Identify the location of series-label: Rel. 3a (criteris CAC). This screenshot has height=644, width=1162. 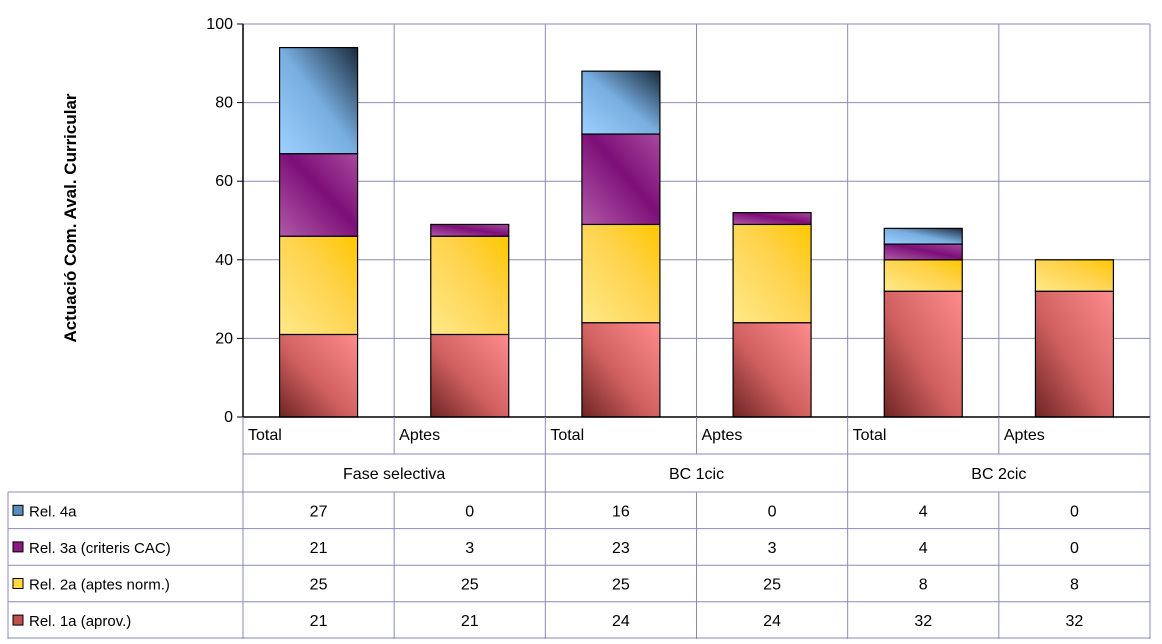
(100, 548).